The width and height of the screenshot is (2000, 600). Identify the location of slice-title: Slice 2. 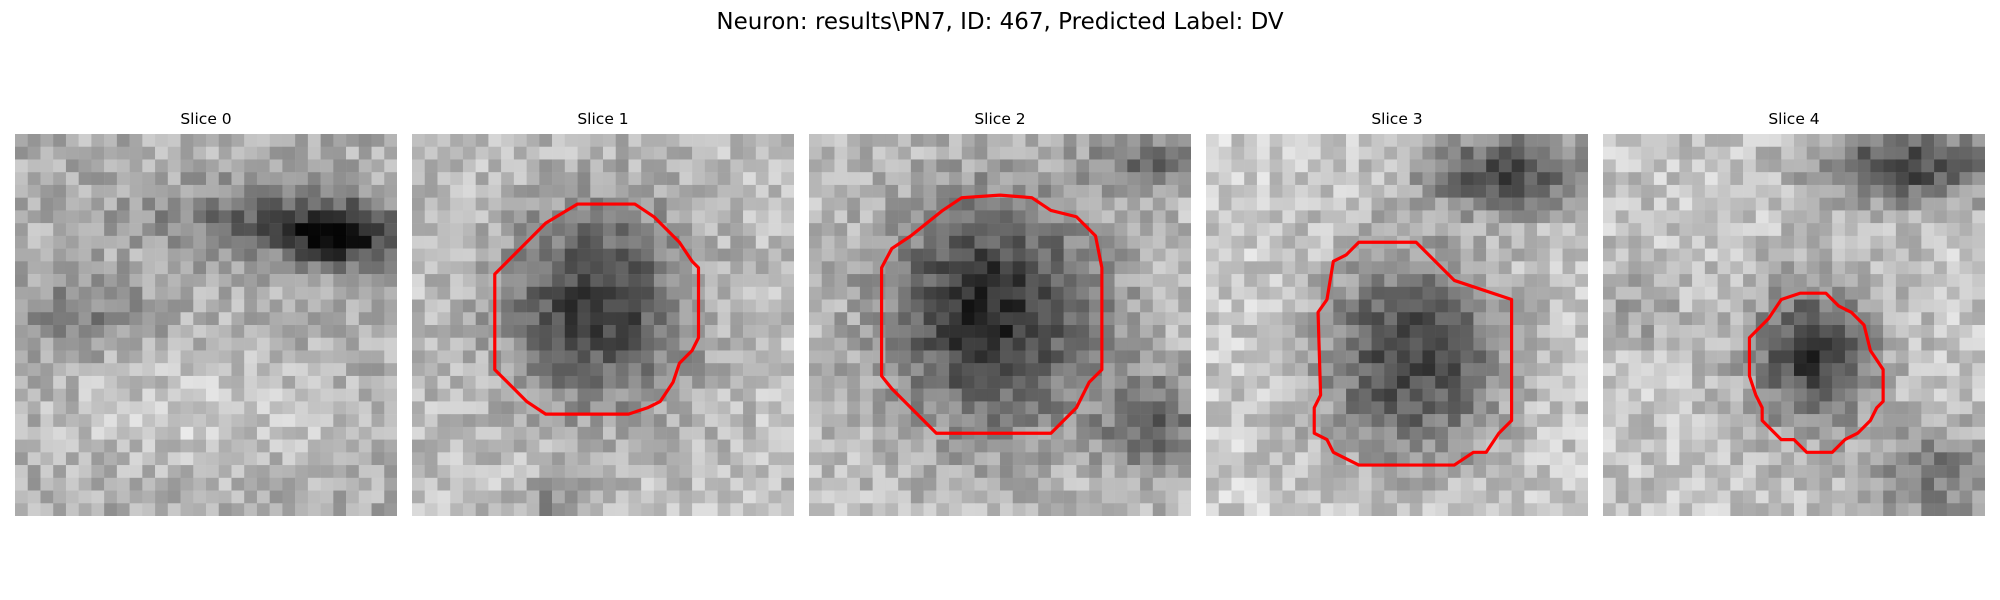
(1000, 119).